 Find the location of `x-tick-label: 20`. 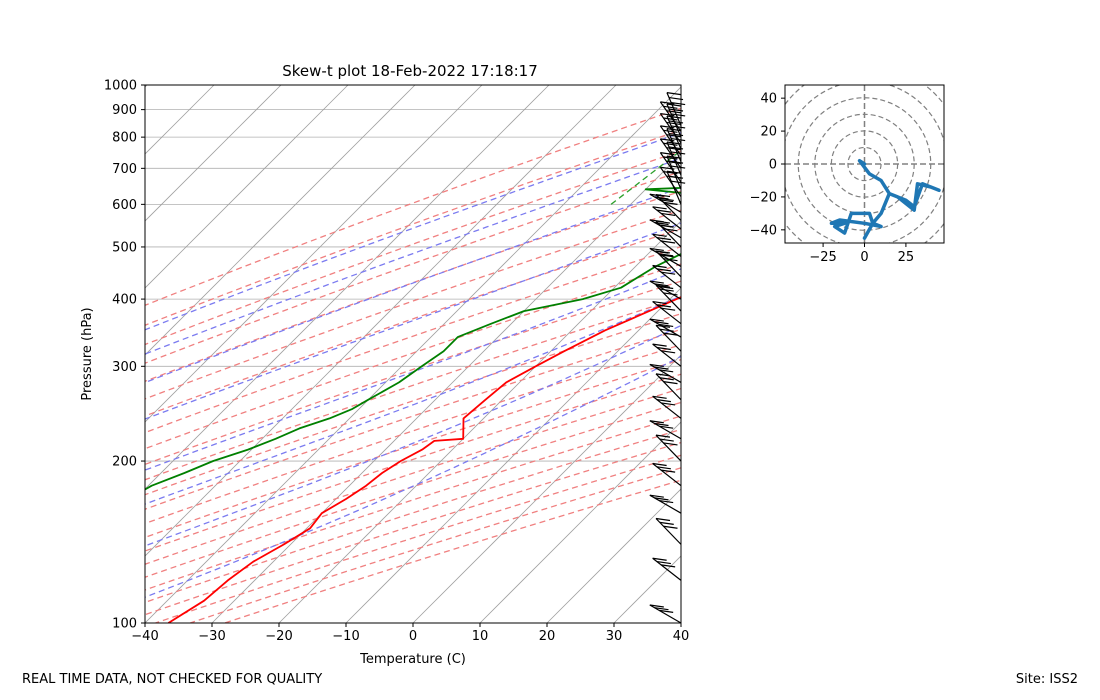

x-tick-label: 20 is located at coordinates (547, 636).